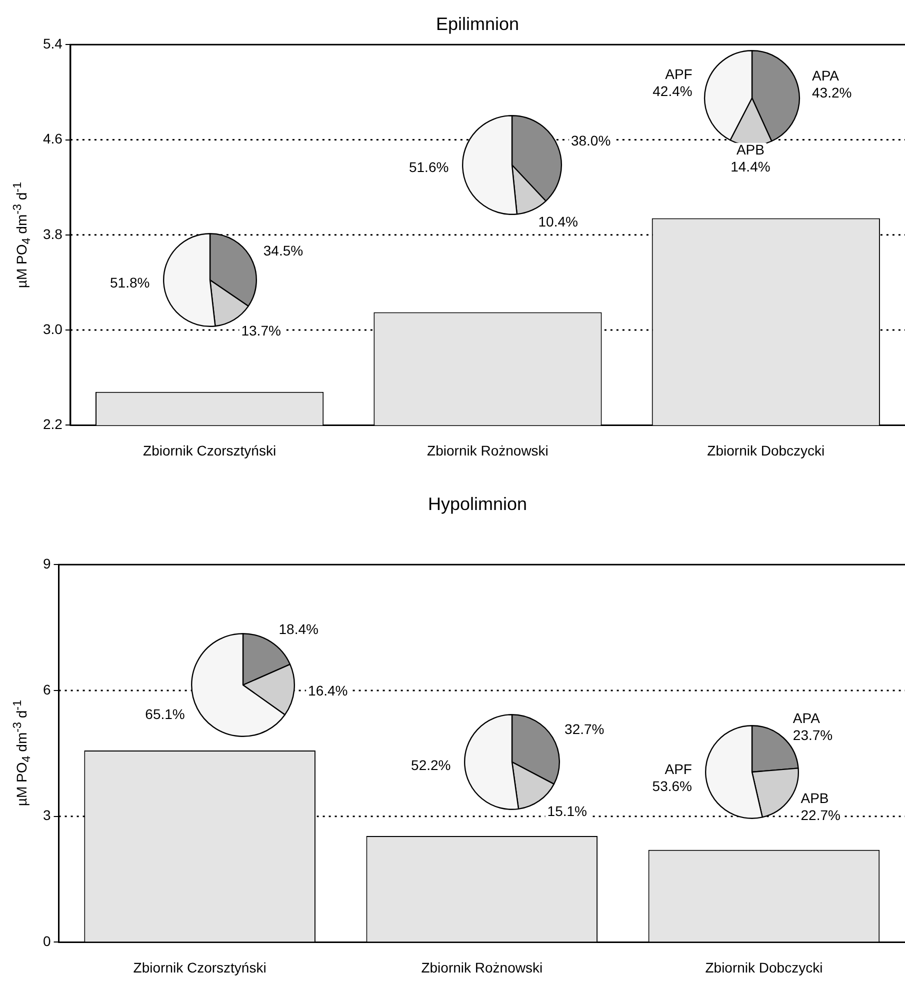 The height and width of the screenshot is (997, 905). What do you see at coordinates (428, 167) in the screenshot?
I see `data-label: 51.6%` at bounding box center [428, 167].